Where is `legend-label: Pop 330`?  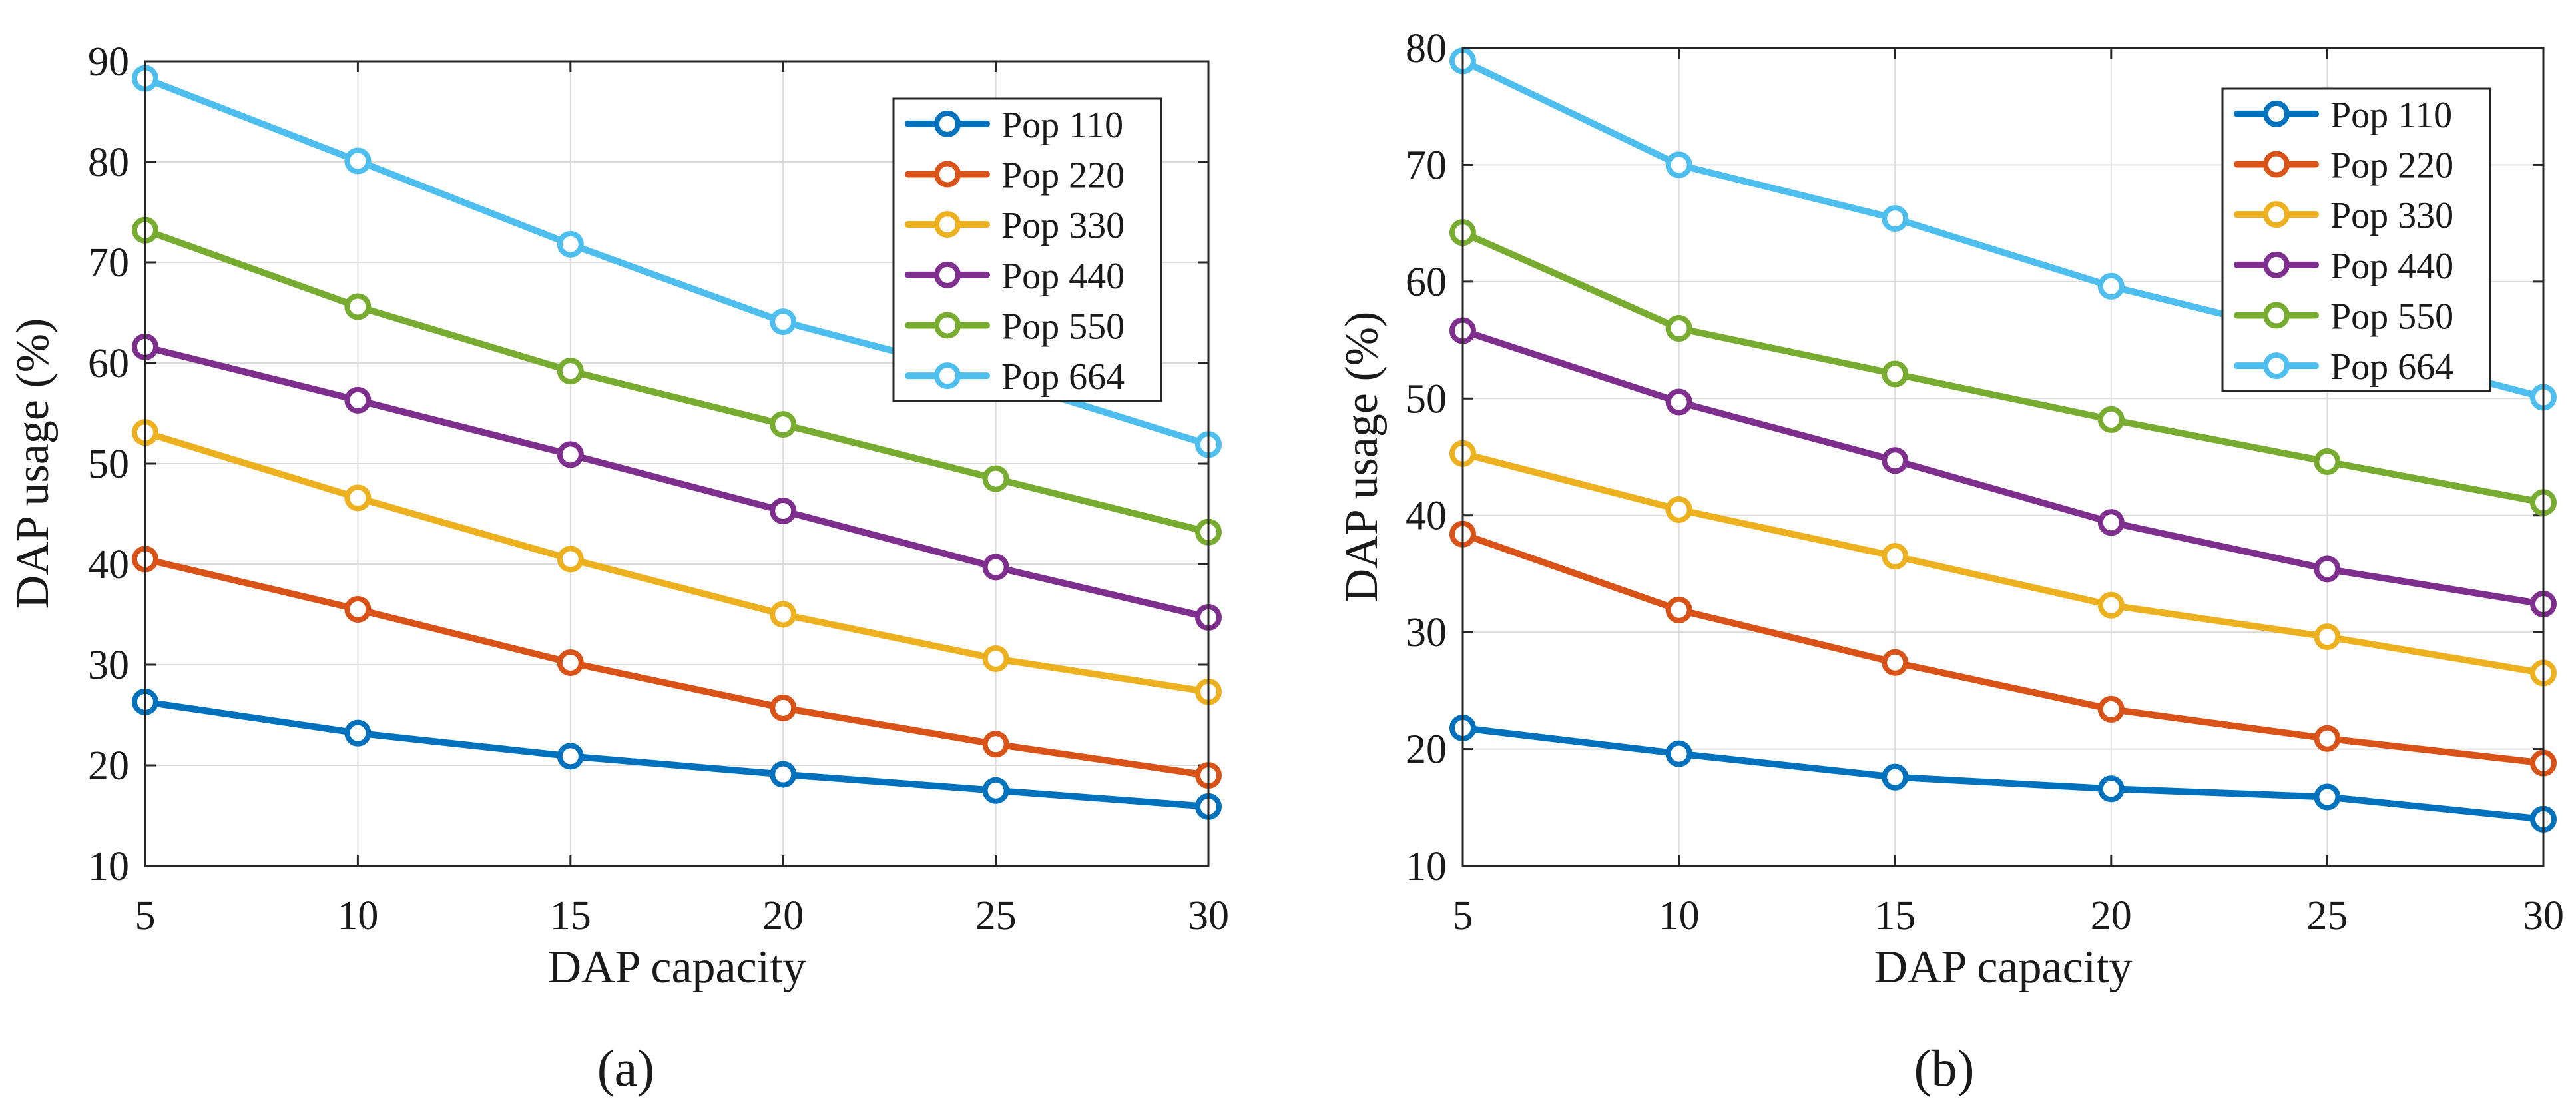 legend-label: Pop 330 is located at coordinates (1063, 225).